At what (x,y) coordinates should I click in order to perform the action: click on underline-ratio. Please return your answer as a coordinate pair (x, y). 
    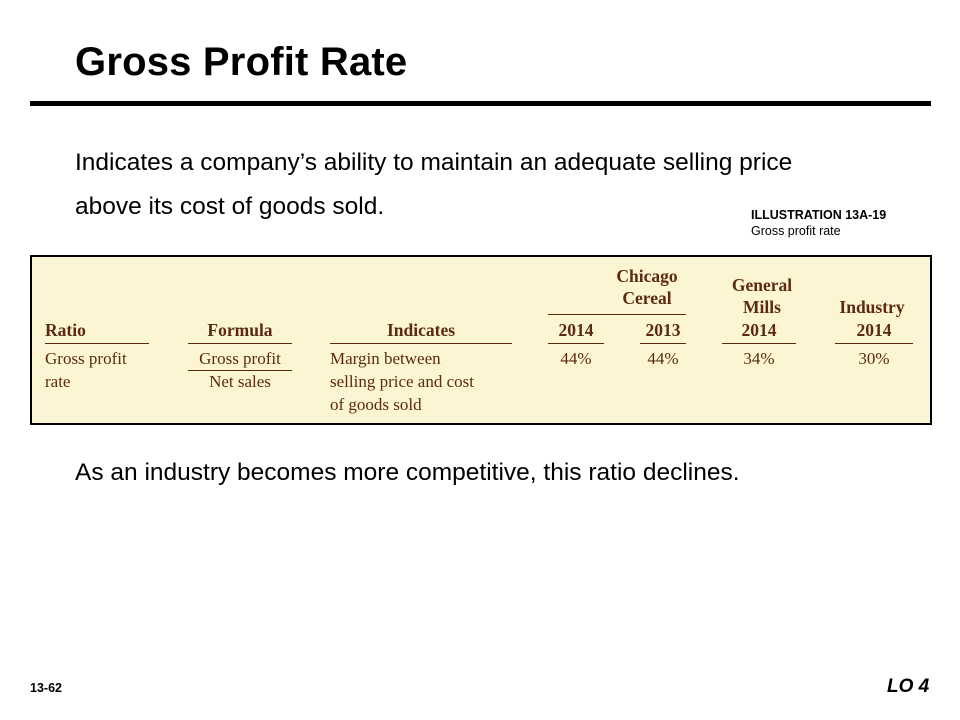
    Looking at the image, I should click on (97, 343).